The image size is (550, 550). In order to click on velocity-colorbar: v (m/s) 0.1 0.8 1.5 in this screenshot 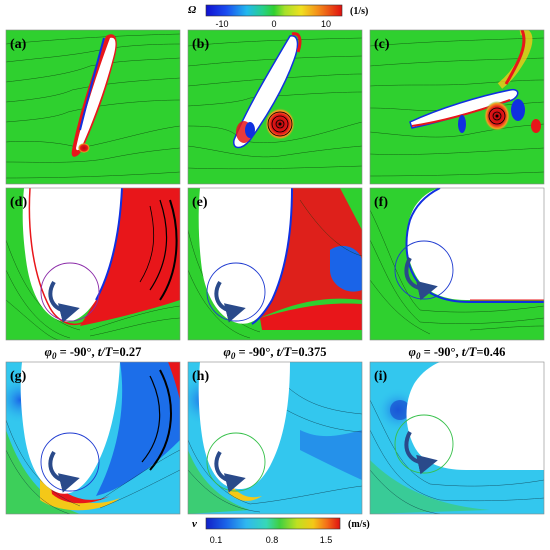, I will do `click(281, 531)`.